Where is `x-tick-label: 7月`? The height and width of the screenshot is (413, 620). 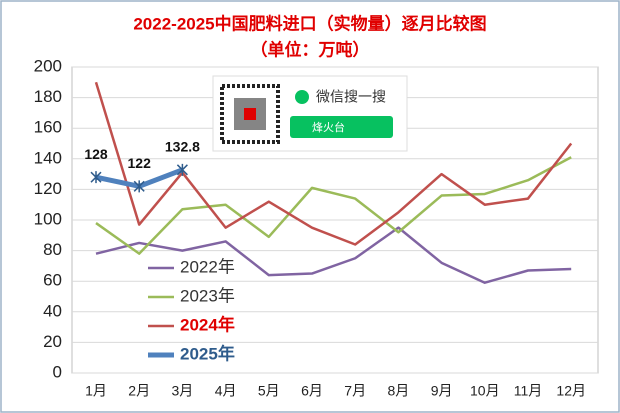
x-tick-label: 7月 is located at coordinates (355, 391).